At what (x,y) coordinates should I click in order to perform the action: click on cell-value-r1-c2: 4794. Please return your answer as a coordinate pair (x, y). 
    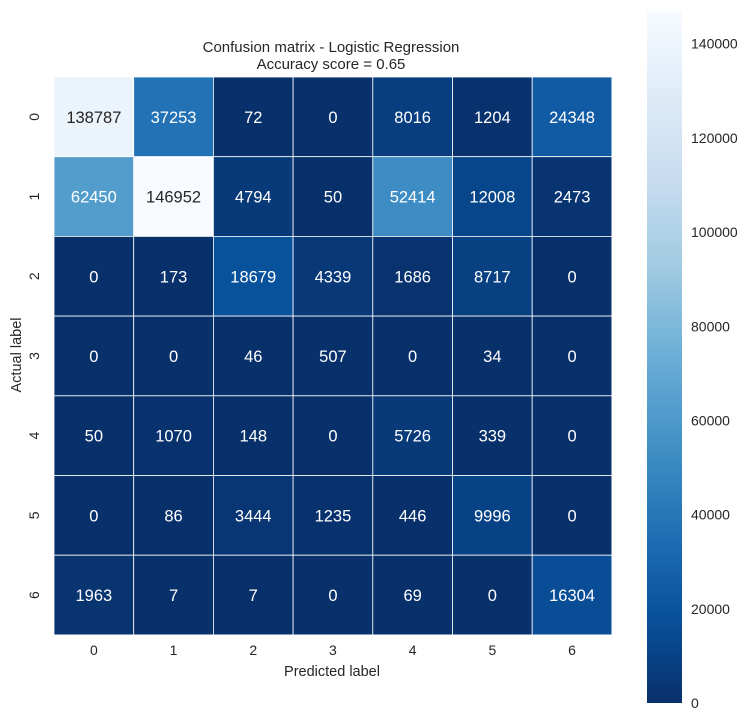
    Looking at the image, I should click on (253, 198).